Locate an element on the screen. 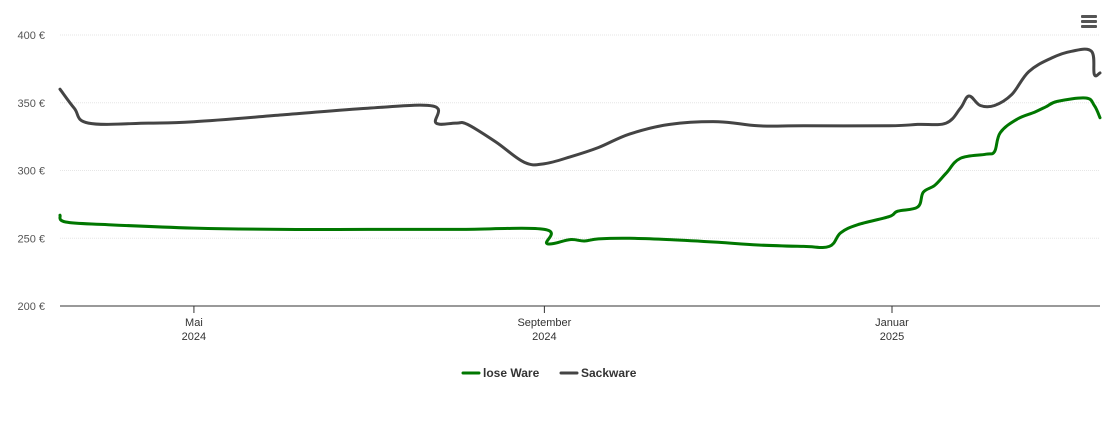 This screenshot has width=1110, height=423. y-tick-label: 200 € is located at coordinates (31, 307).